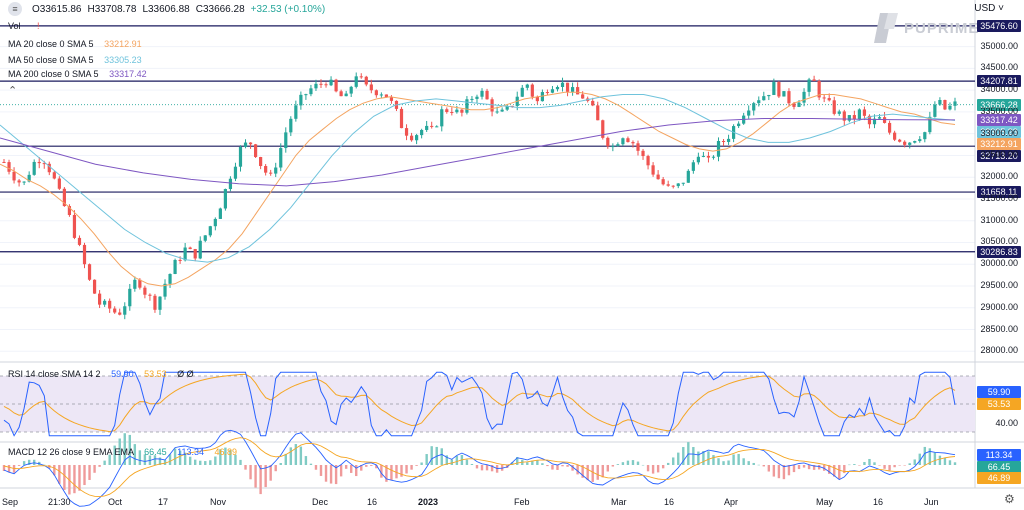  What do you see at coordinates (71, 452) in the screenshot?
I see `macd-label: MACD 12 26 close 9 EMA EMA` at bounding box center [71, 452].